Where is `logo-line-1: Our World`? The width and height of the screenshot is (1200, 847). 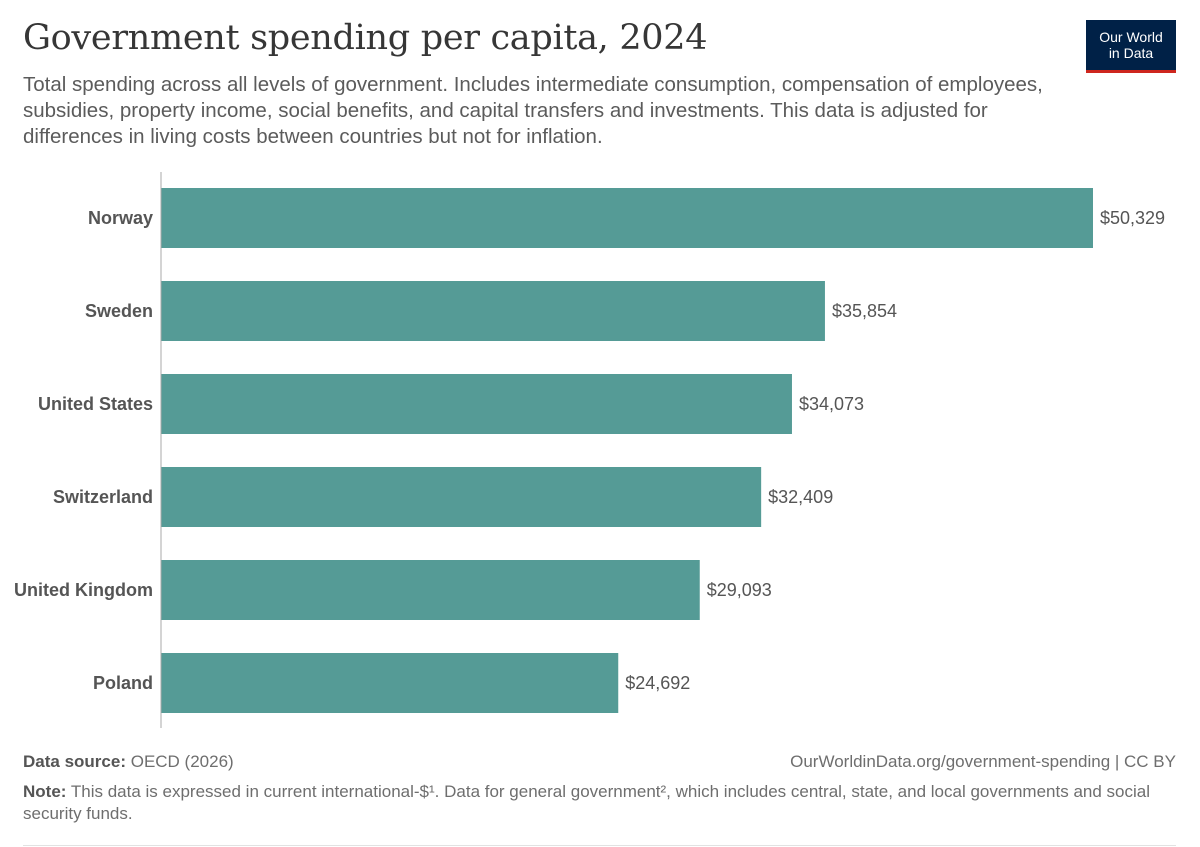 logo-line-1: Our World is located at coordinates (1131, 37).